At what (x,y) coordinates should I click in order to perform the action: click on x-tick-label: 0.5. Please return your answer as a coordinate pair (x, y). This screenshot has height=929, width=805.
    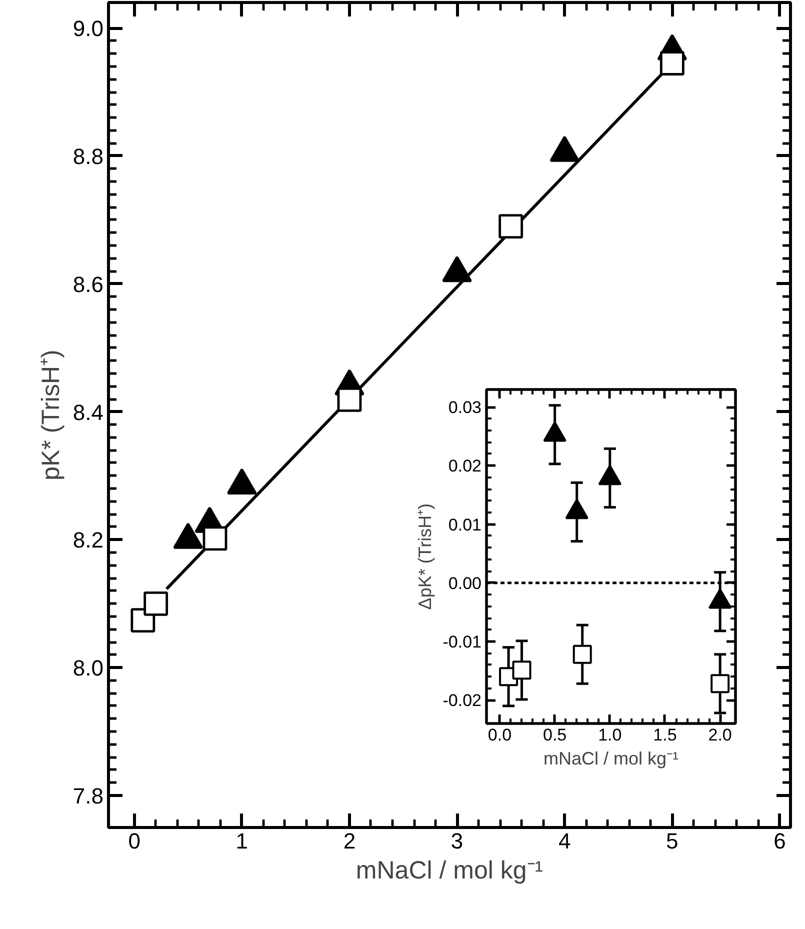
    Looking at the image, I should click on (554, 735).